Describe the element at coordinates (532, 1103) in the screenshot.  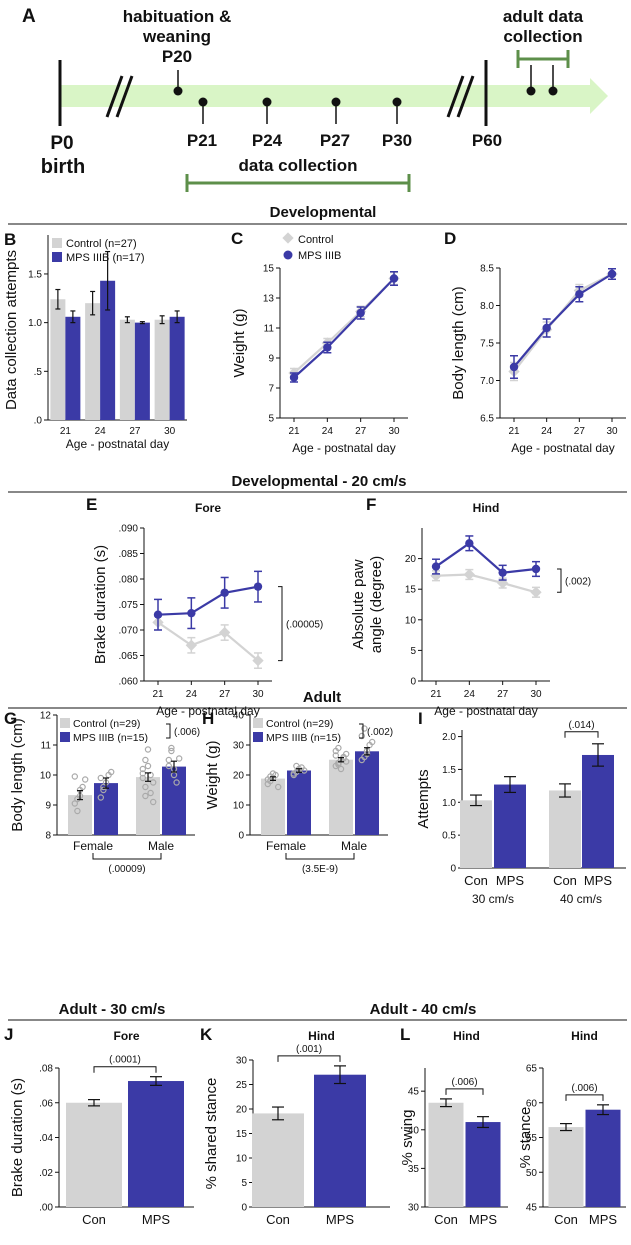
I see `y-tick-label: 60` at that location.